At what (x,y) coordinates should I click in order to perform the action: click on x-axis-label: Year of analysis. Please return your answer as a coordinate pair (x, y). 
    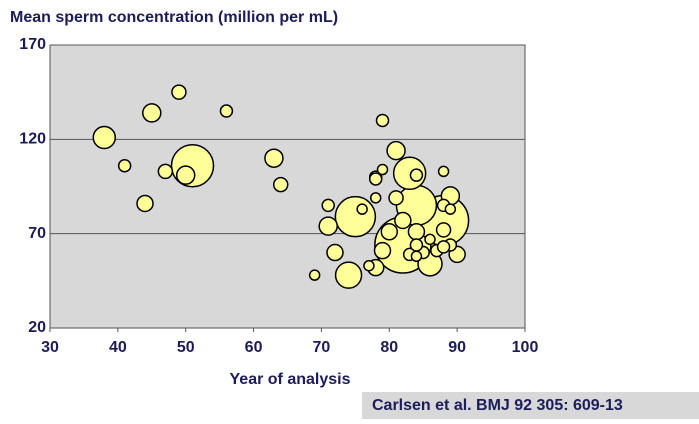
    Looking at the image, I should click on (290, 379).